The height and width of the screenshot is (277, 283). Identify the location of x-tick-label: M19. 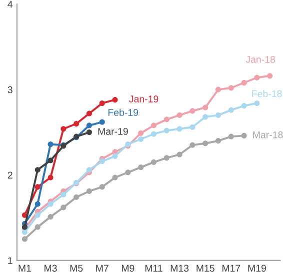
(257, 268).